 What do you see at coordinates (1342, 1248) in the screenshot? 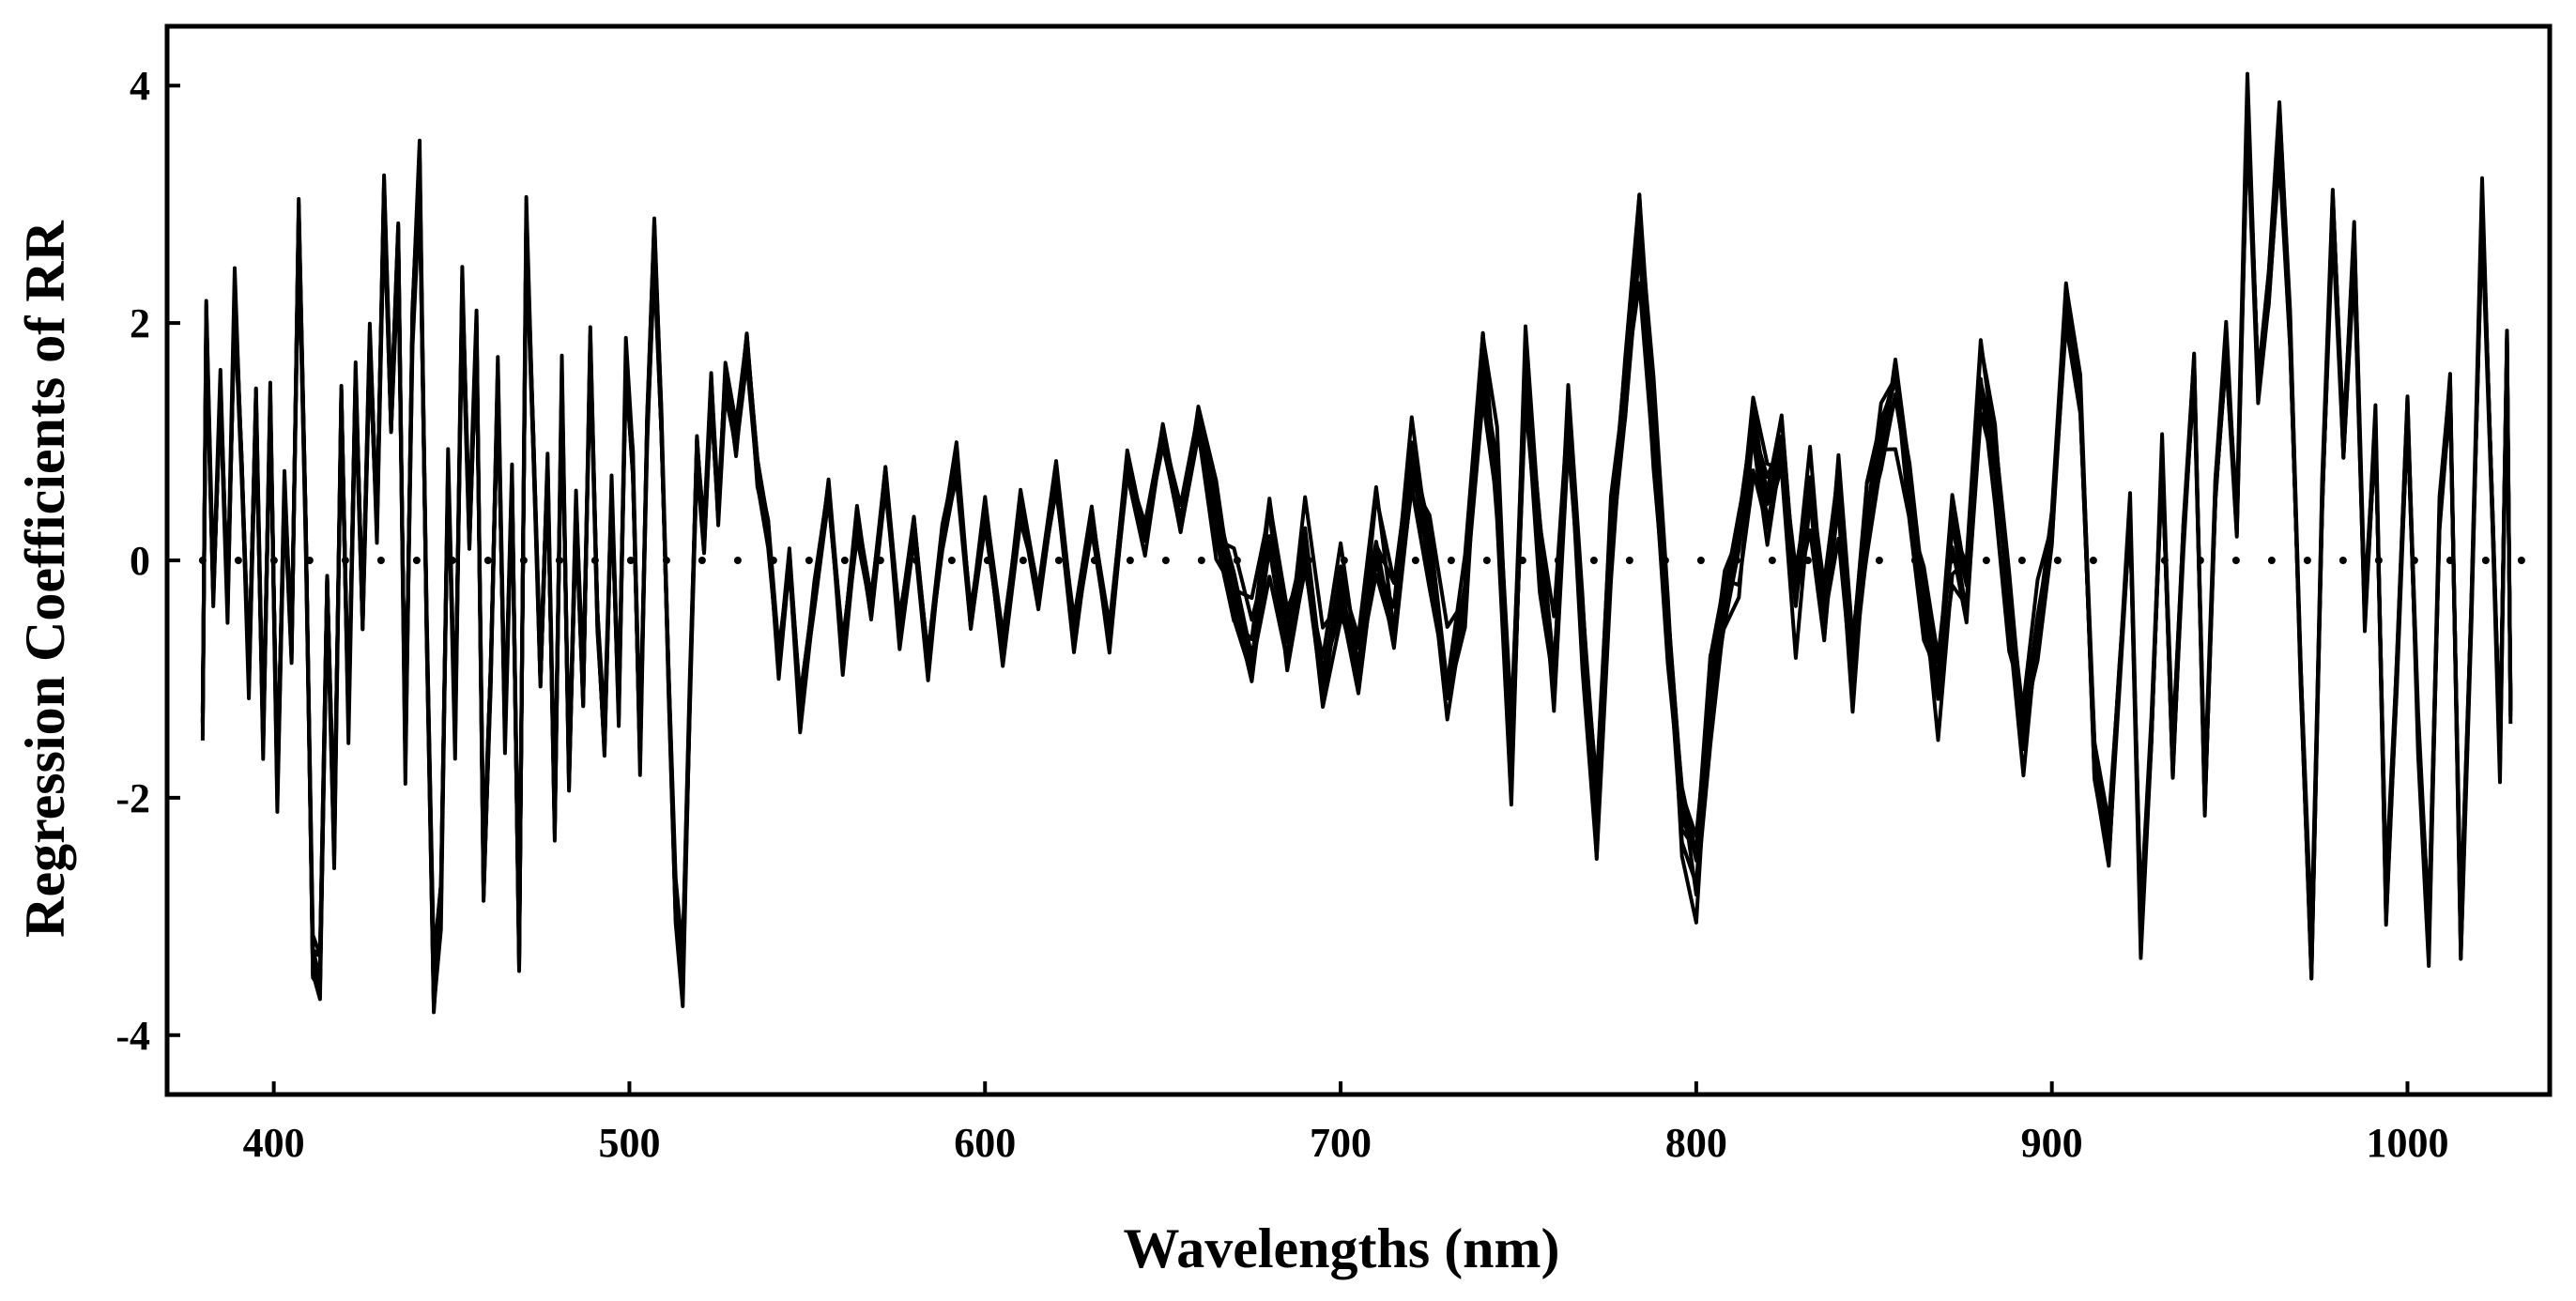
I see `x-axis-title: Wavelengths (nm)` at bounding box center [1342, 1248].